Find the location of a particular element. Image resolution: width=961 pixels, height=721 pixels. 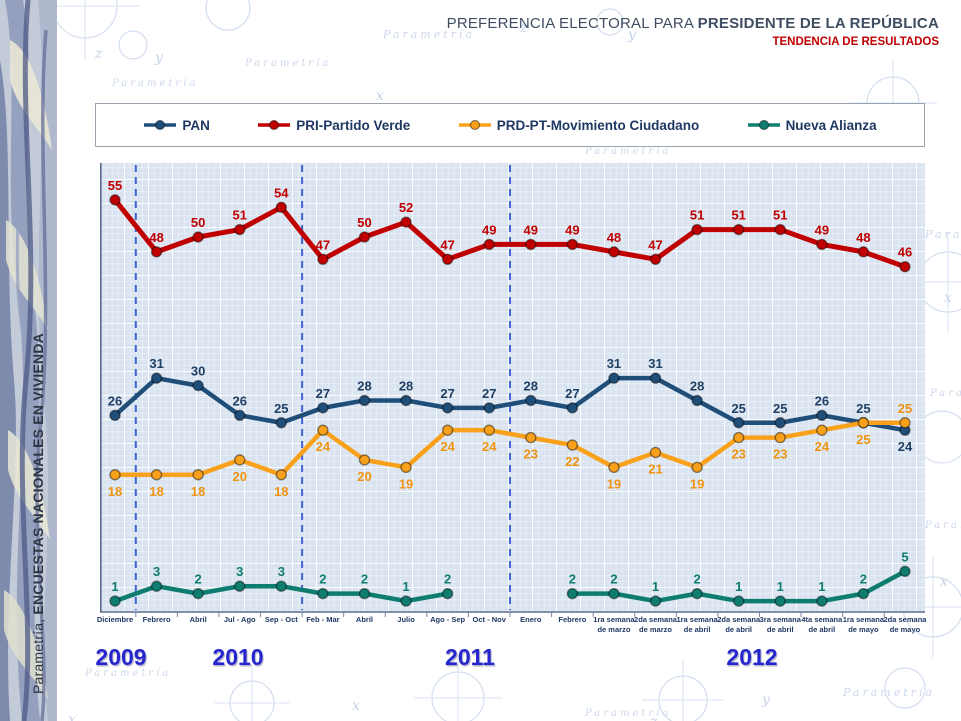

data-label: 22 is located at coordinates (572, 461).